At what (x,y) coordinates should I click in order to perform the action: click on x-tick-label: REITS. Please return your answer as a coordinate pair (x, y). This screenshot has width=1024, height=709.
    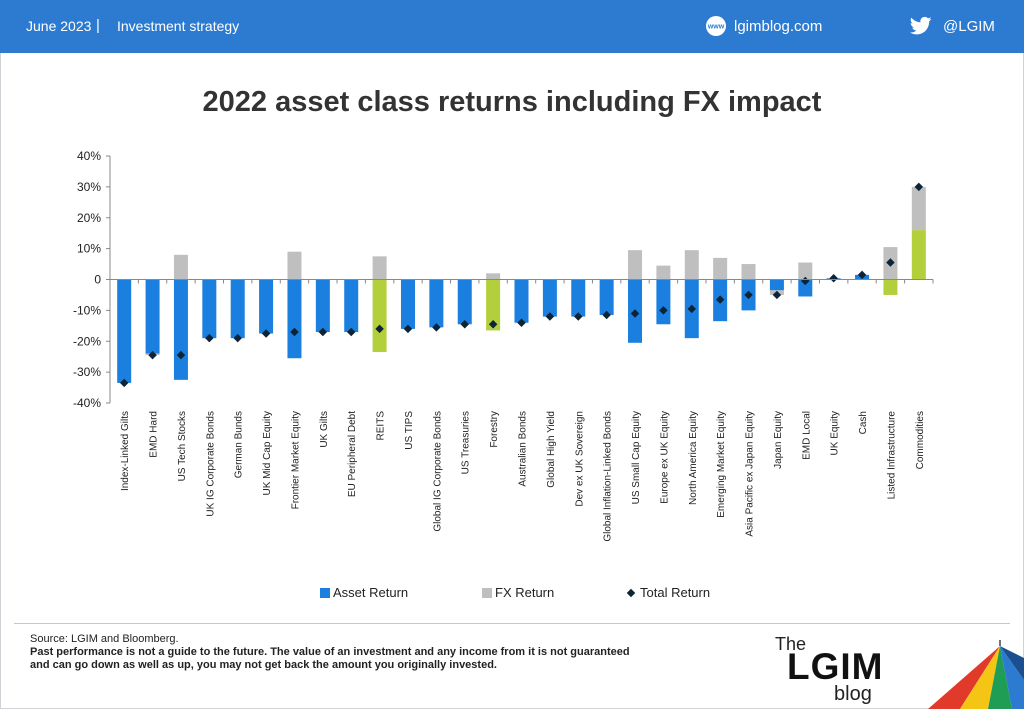
    Looking at the image, I should click on (381, 426).